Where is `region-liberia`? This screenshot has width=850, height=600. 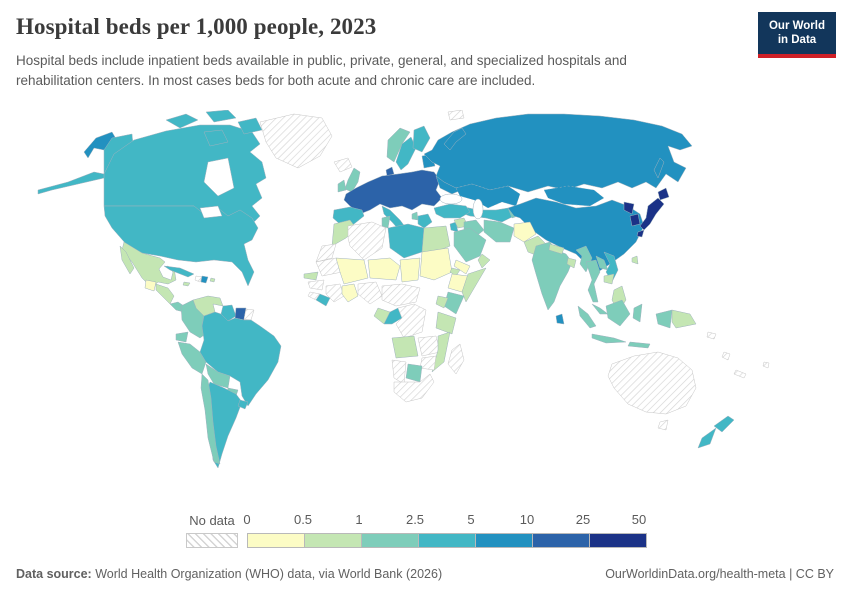 region-liberia is located at coordinates (323, 300).